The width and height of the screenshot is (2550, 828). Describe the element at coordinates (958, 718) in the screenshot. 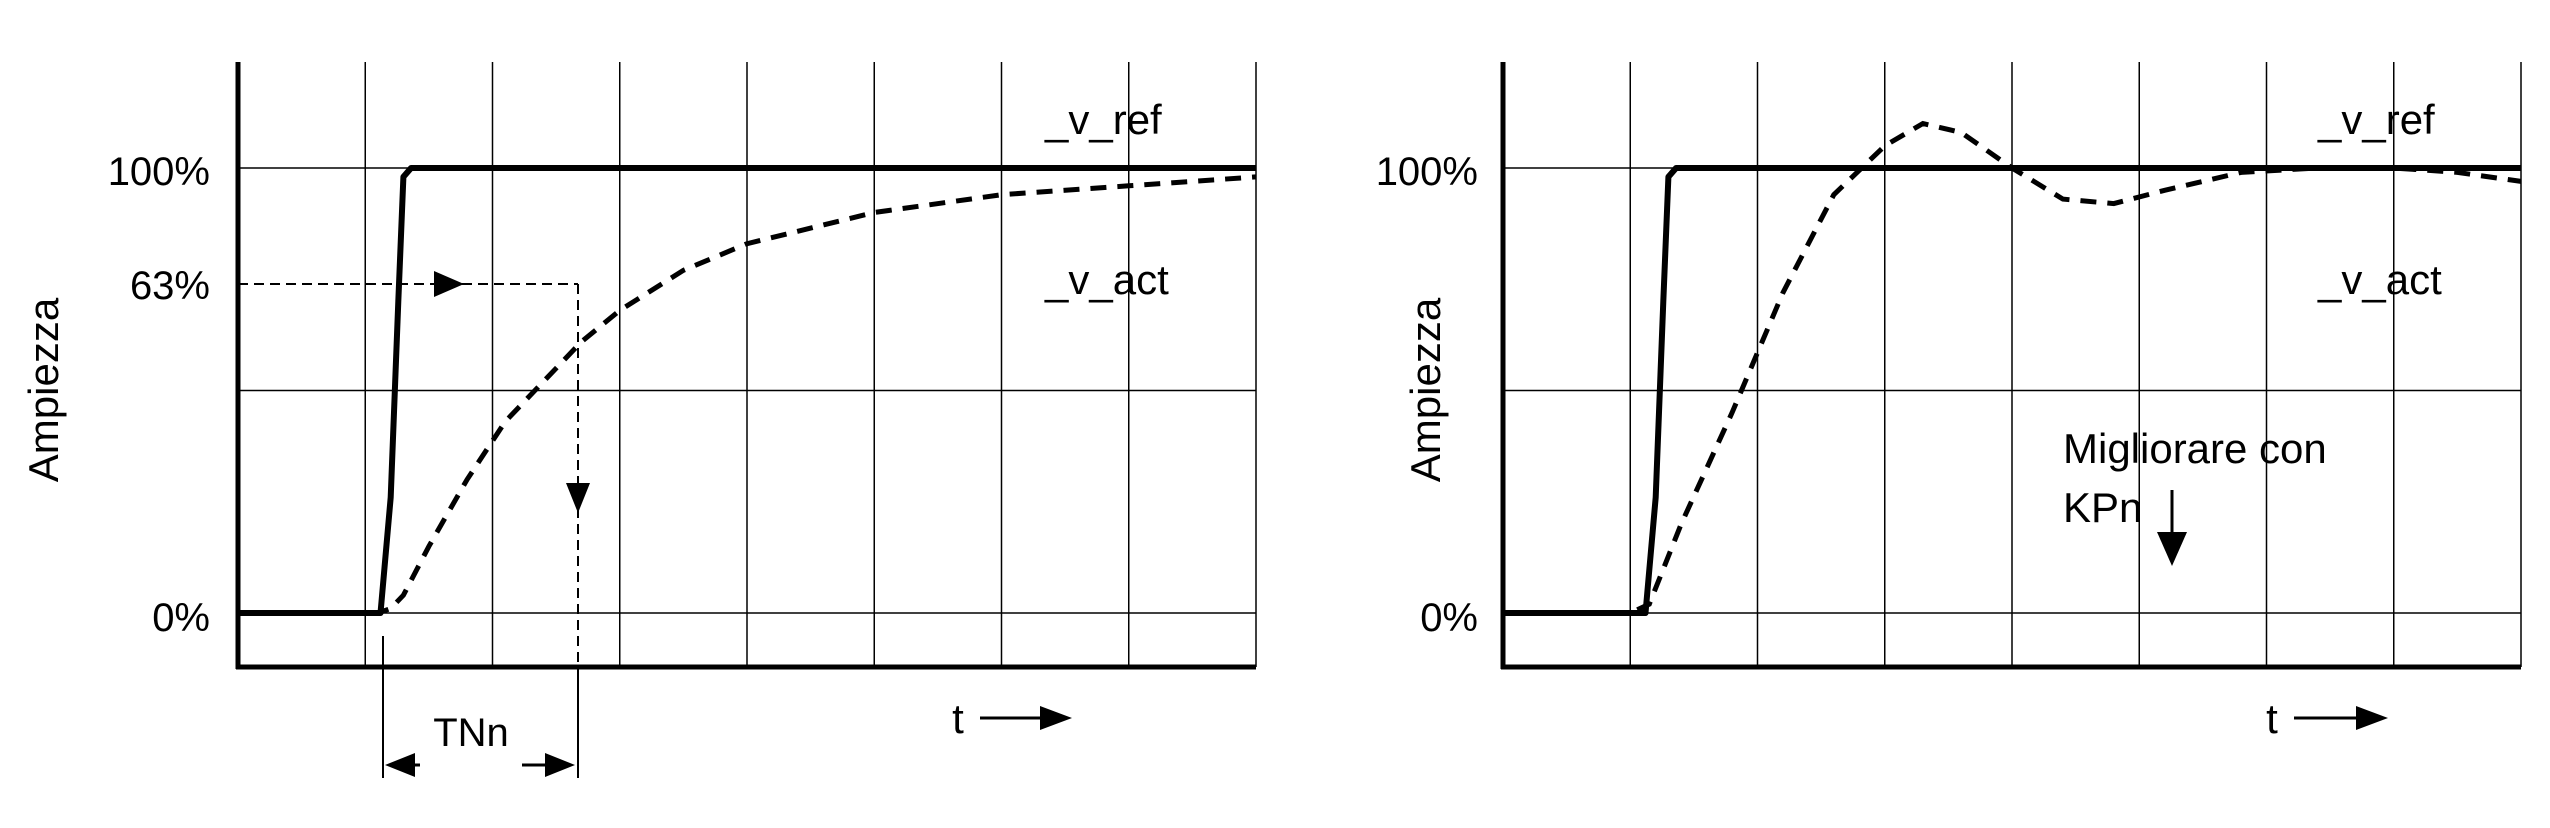

I see `chart-left-xlabel: t` at that location.